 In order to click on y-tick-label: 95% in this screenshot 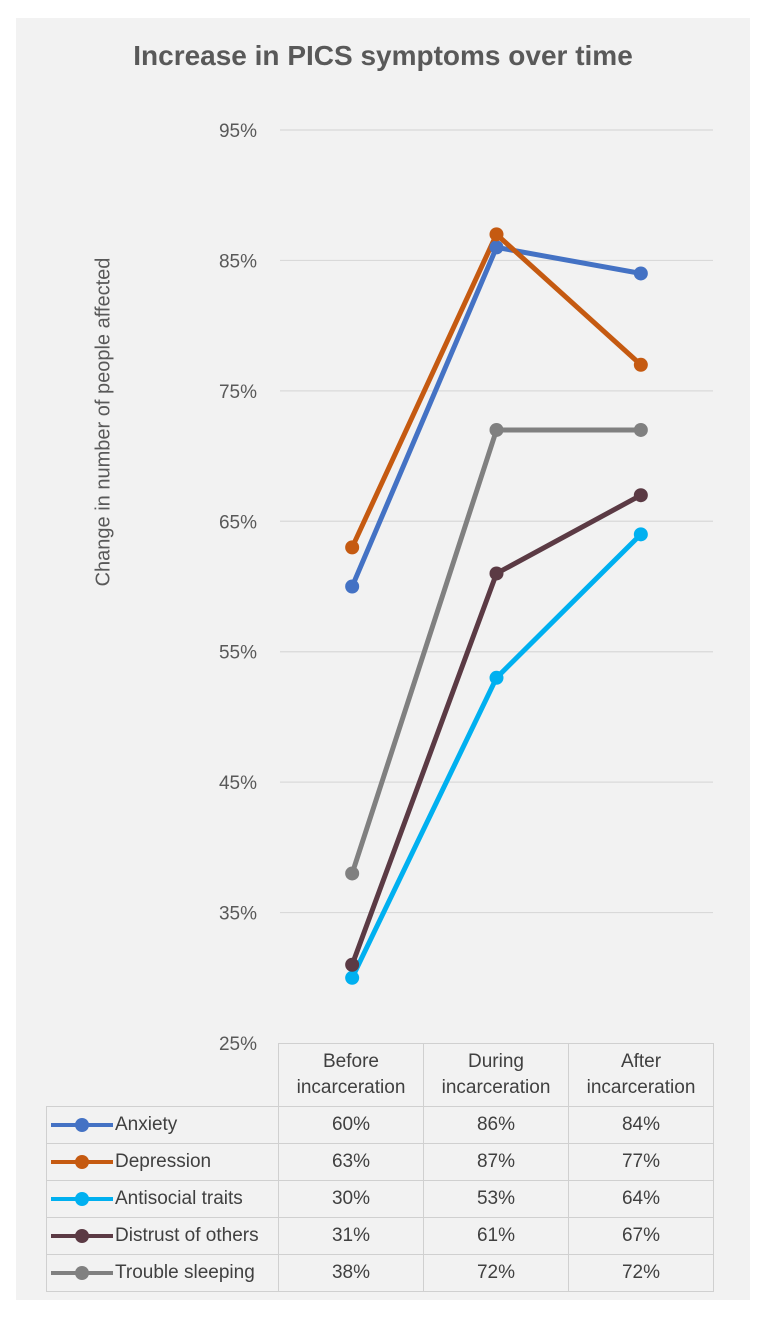, I will do `click(238, 131)`.